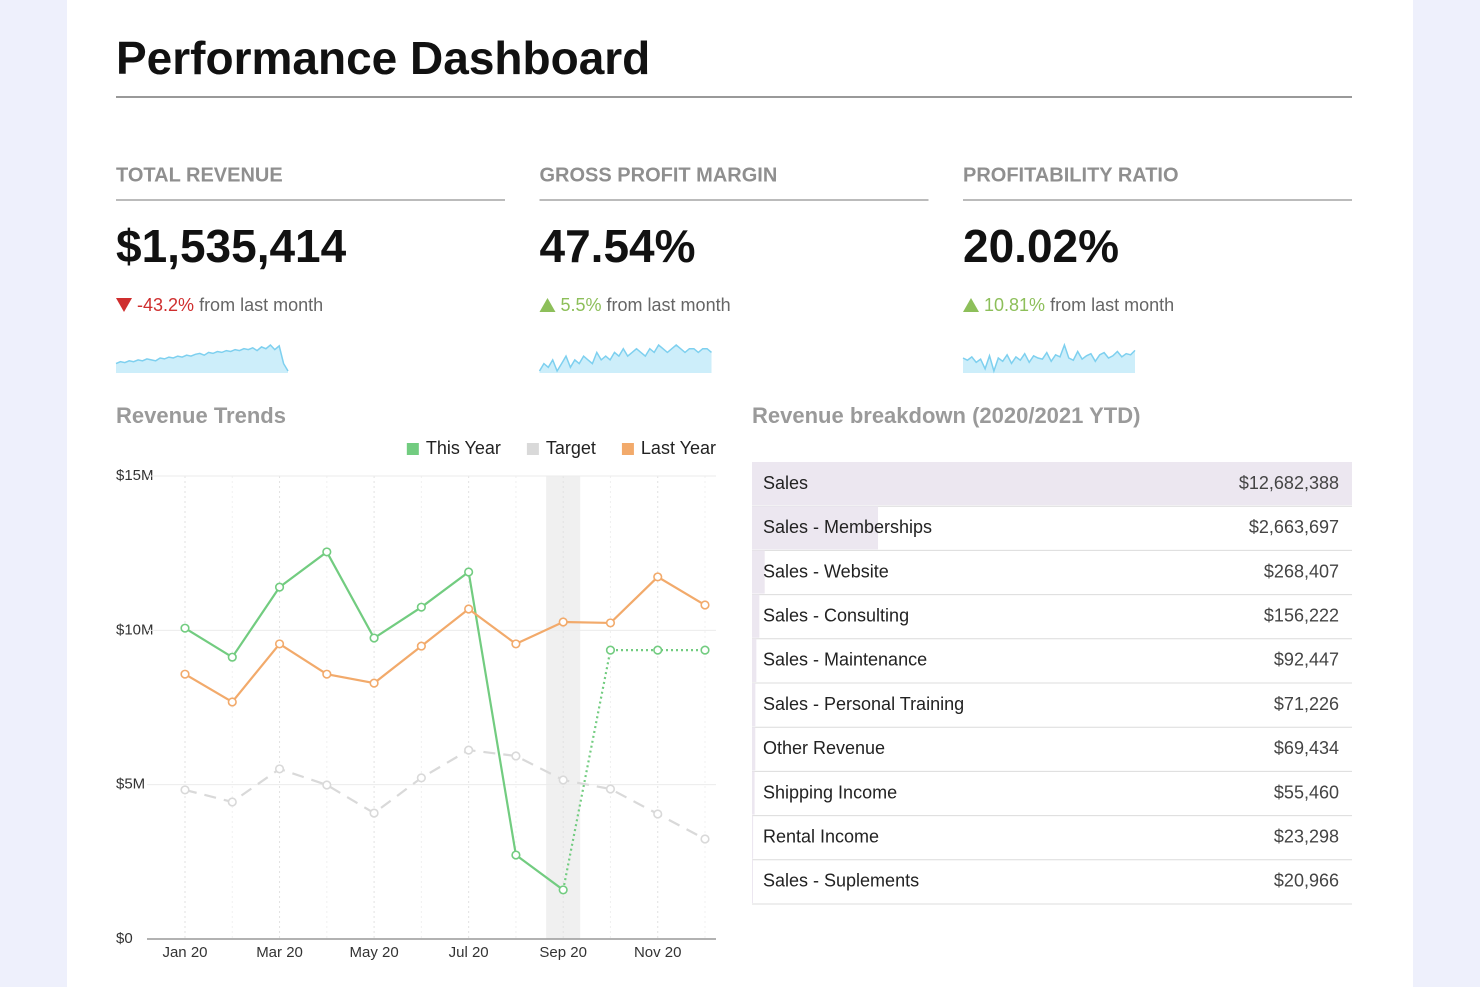 The height and width of the screenshot is (987, 1480). What do you see at coordinates (581, 305) in the screenshot?
I see `change-value: 5.5%` at bounding box center [581, 305].